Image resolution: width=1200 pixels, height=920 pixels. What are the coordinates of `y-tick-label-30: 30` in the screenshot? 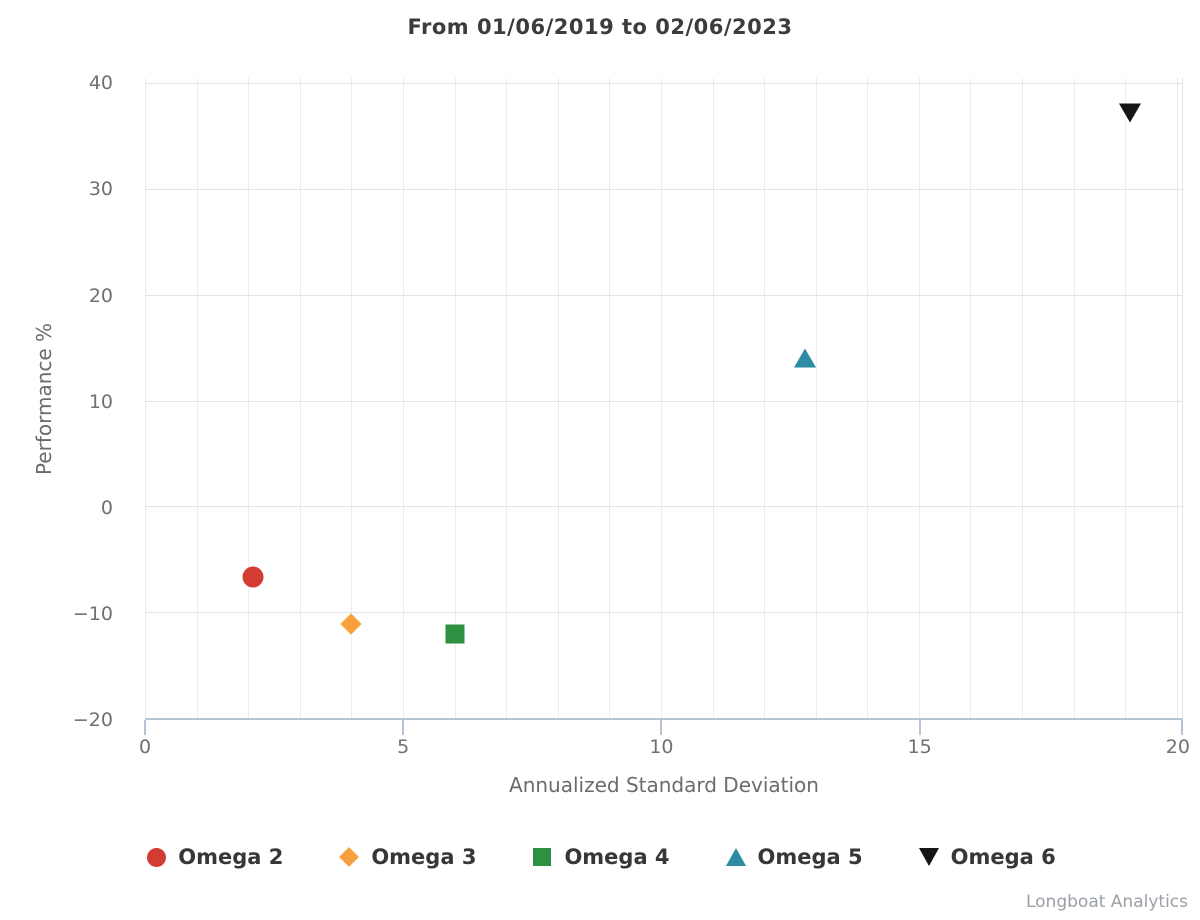 It's located at (100, 189).